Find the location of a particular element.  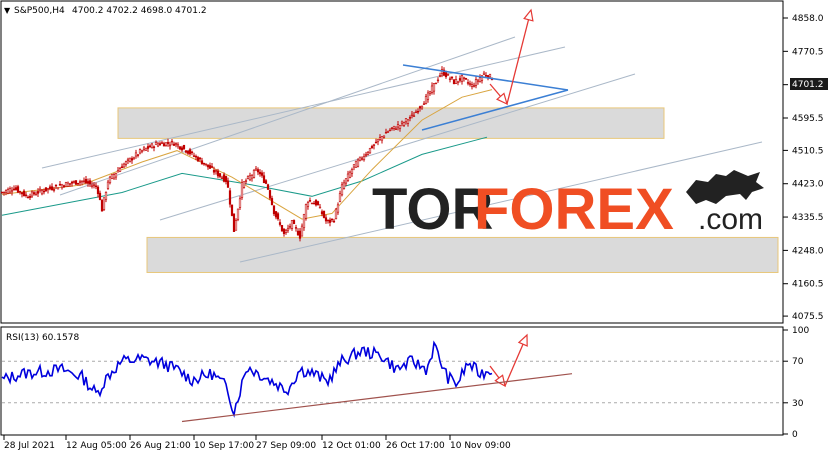

watermark: TOR FOREX .com is located at coordinates (568, 206).